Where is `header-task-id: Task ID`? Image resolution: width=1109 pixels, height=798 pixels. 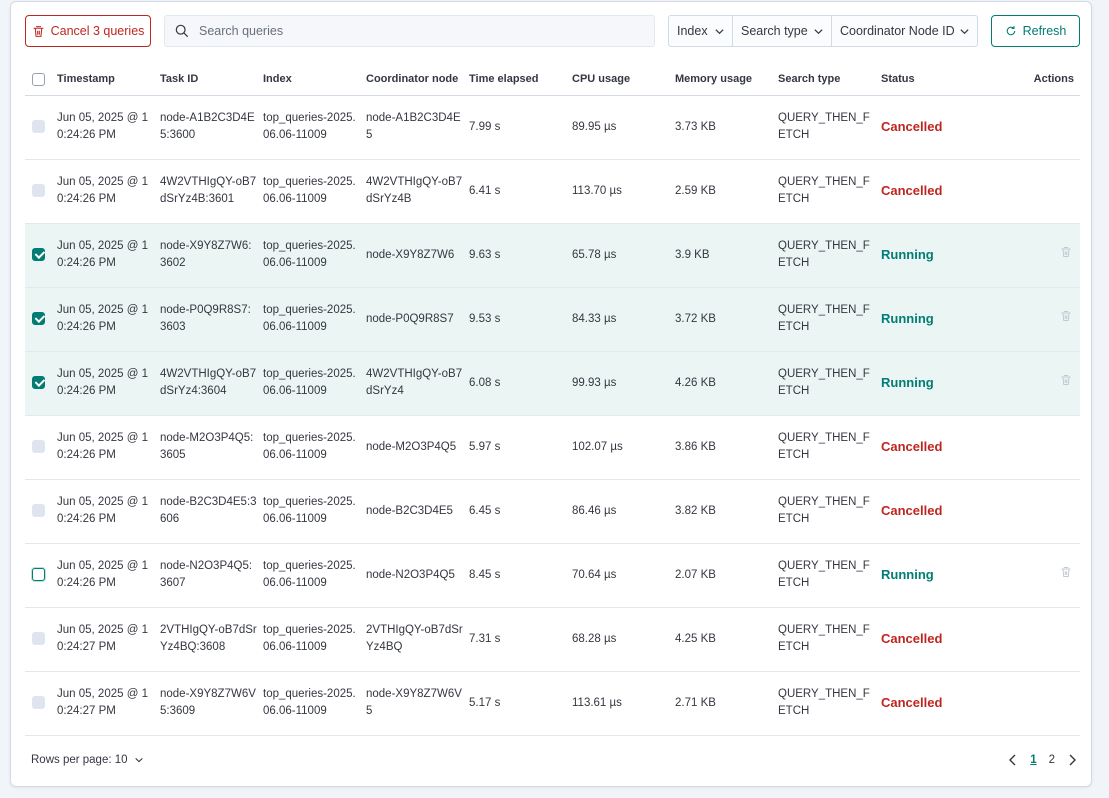 header-task-id: Task ID is located at coordinates (211, 80).